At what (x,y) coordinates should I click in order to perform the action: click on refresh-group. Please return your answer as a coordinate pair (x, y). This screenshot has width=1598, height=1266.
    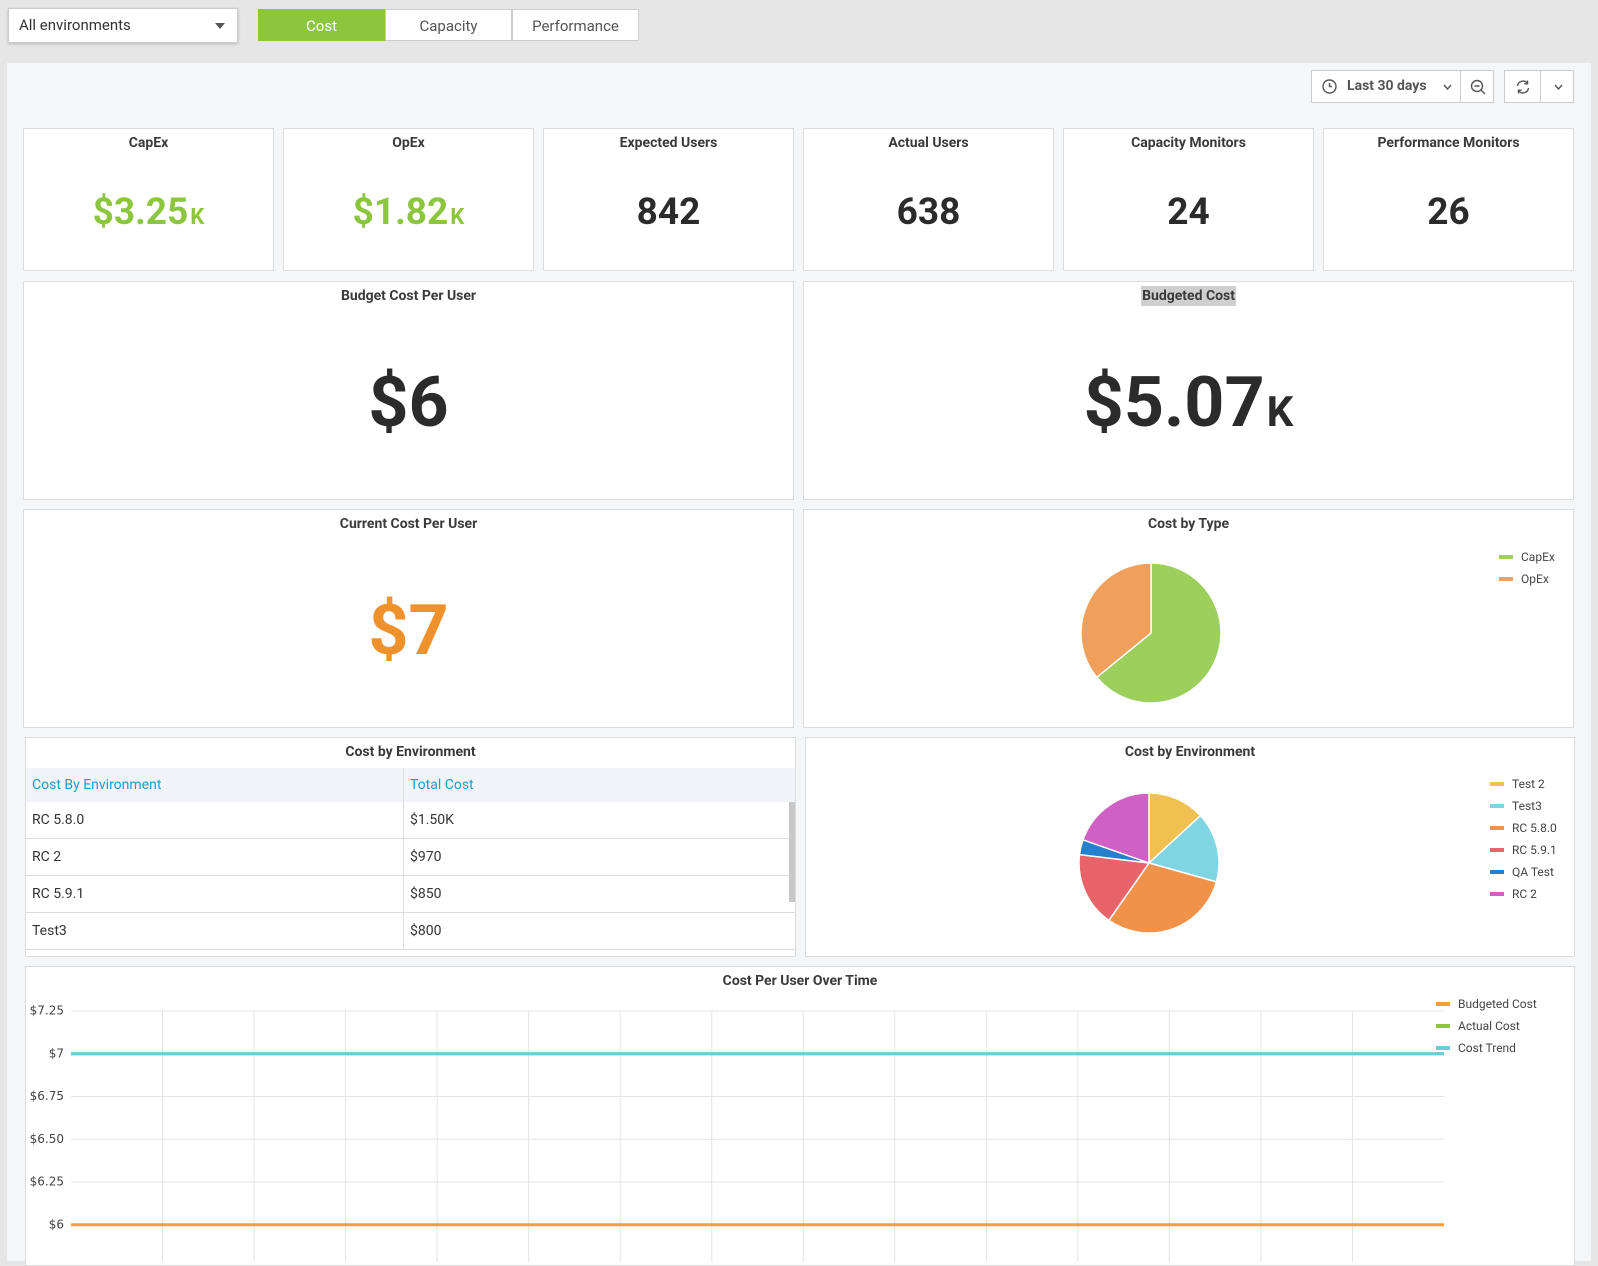
    Looking at the image, I should click on (1539, 86).